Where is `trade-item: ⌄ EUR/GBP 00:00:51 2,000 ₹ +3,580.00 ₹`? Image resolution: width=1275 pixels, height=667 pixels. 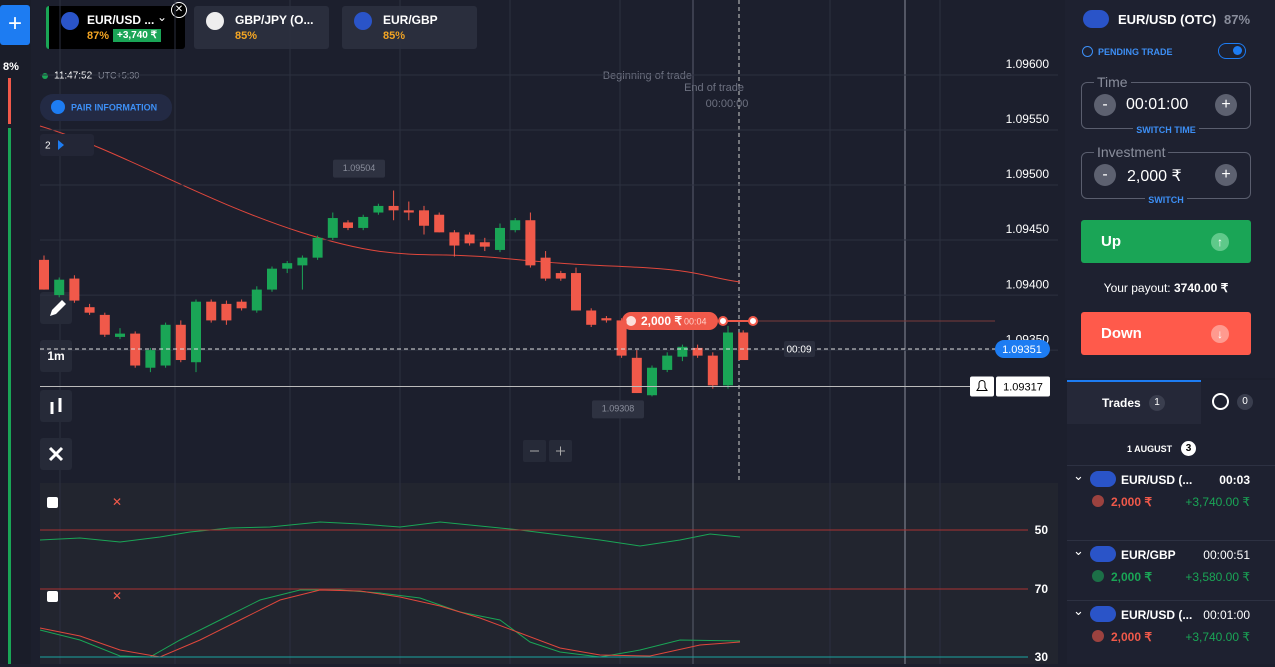 trade-item: ⌄ EUR/GBP 00:00:51 2,000 ₹ +3,580.00 ₹ is located at coordinates (1171, 573).